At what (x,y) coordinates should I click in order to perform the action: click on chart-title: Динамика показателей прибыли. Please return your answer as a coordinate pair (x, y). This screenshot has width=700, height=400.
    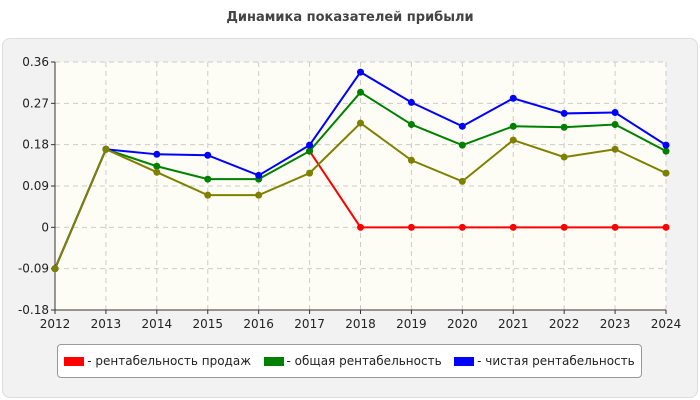
    Looking at the image, I should click on (350, 17).